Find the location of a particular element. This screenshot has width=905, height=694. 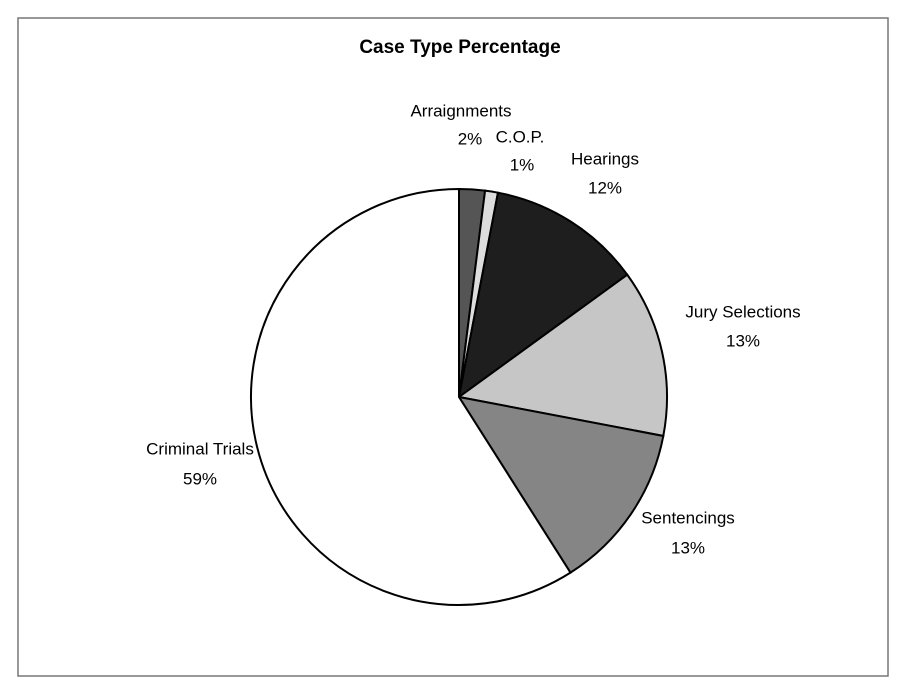

slice-label: Hearings is located at coordinates (605, 158).